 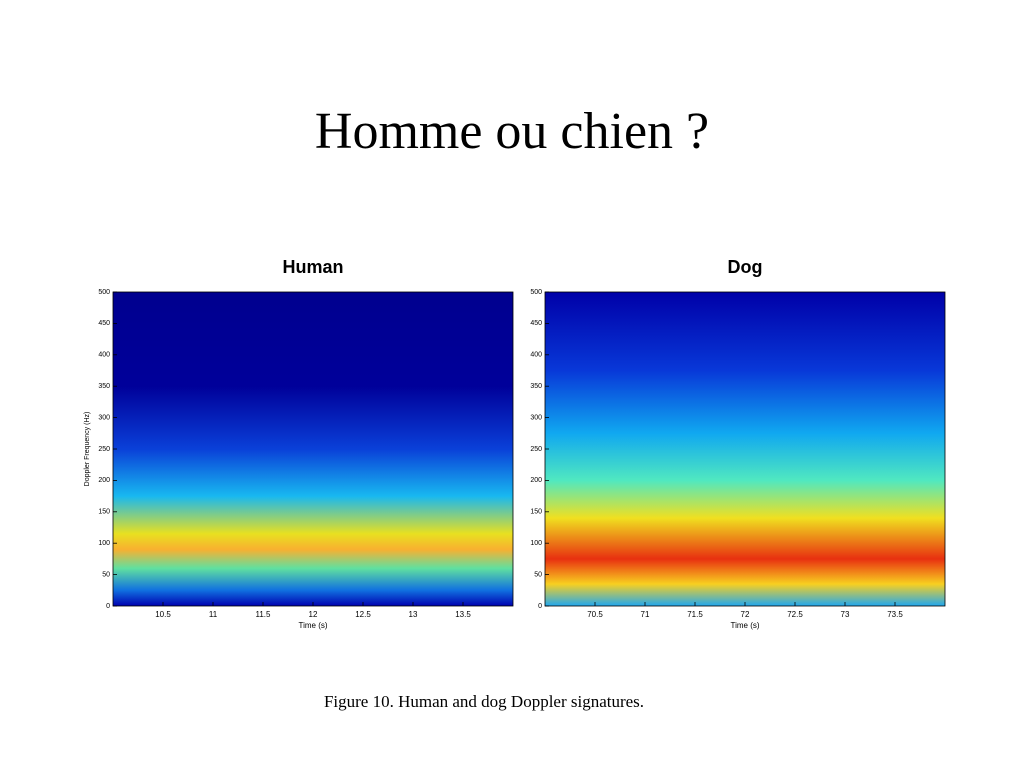 I want to click on y-axis-label: Doppler Frequency (Hz), so click(x=87, y=449).